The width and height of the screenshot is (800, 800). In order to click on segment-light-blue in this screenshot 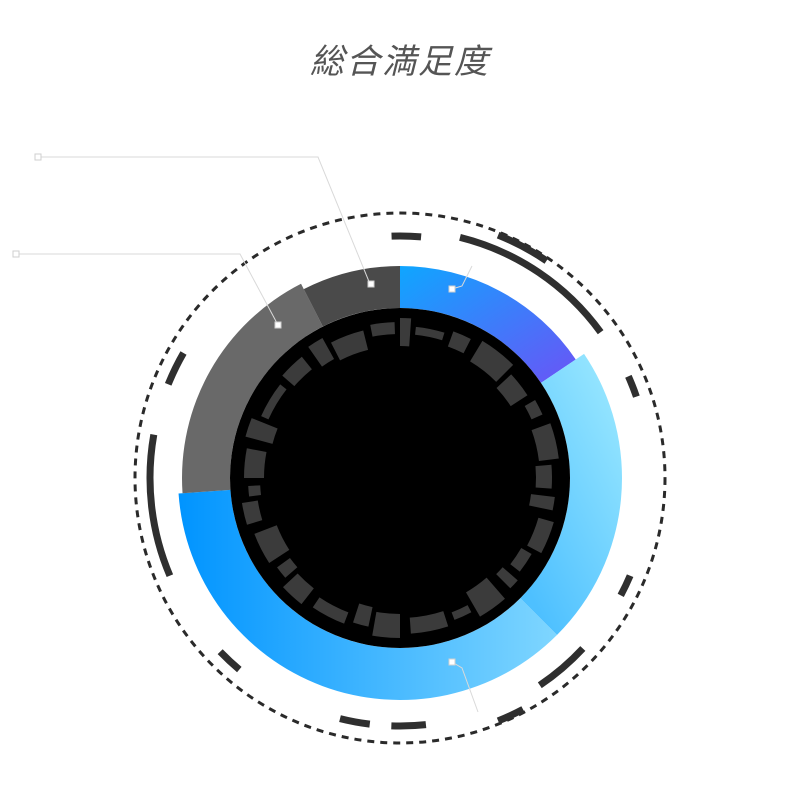, I will do `click(571, 494)`.